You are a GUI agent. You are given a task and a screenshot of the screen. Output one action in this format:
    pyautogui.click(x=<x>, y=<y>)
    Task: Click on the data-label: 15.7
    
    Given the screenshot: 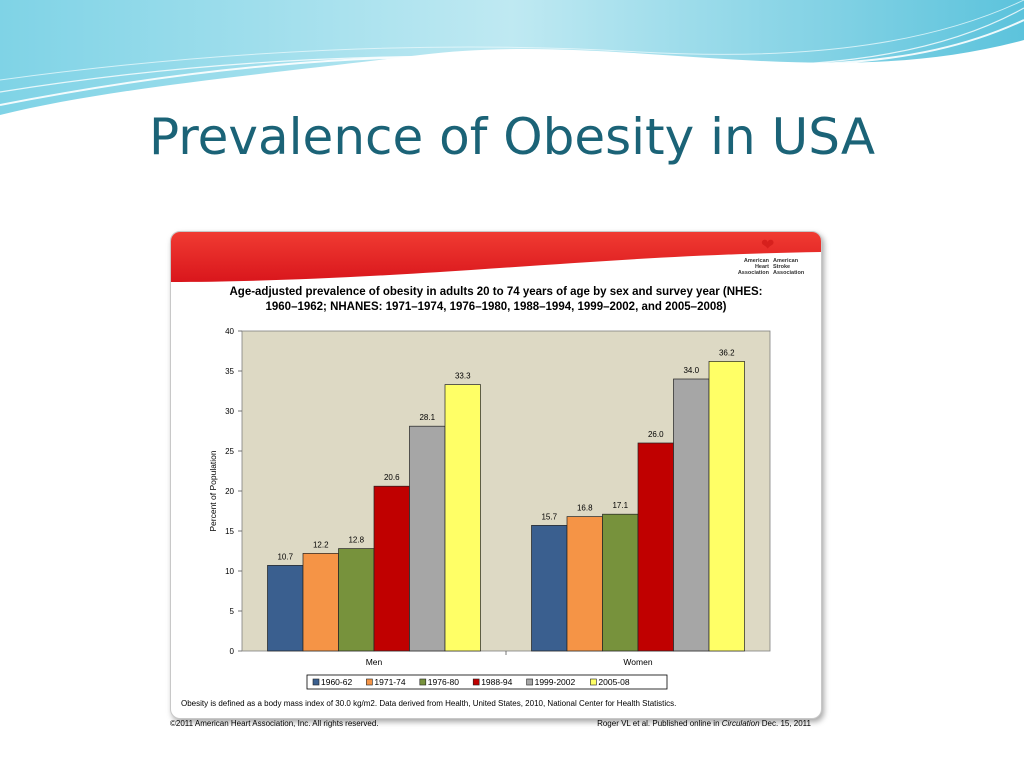 What is the action you would take?
    pyautogui.click(x=549, y=516)
    